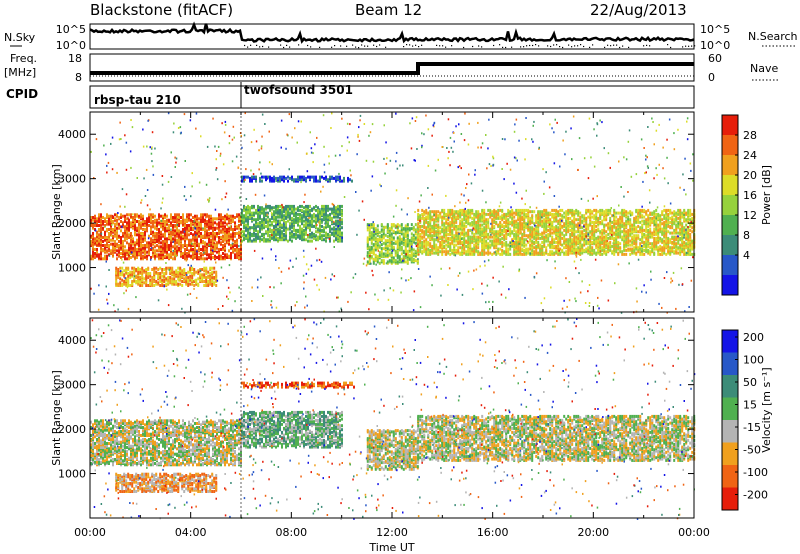  I want to click on nave-tick-top: 60, so click(715, 58).